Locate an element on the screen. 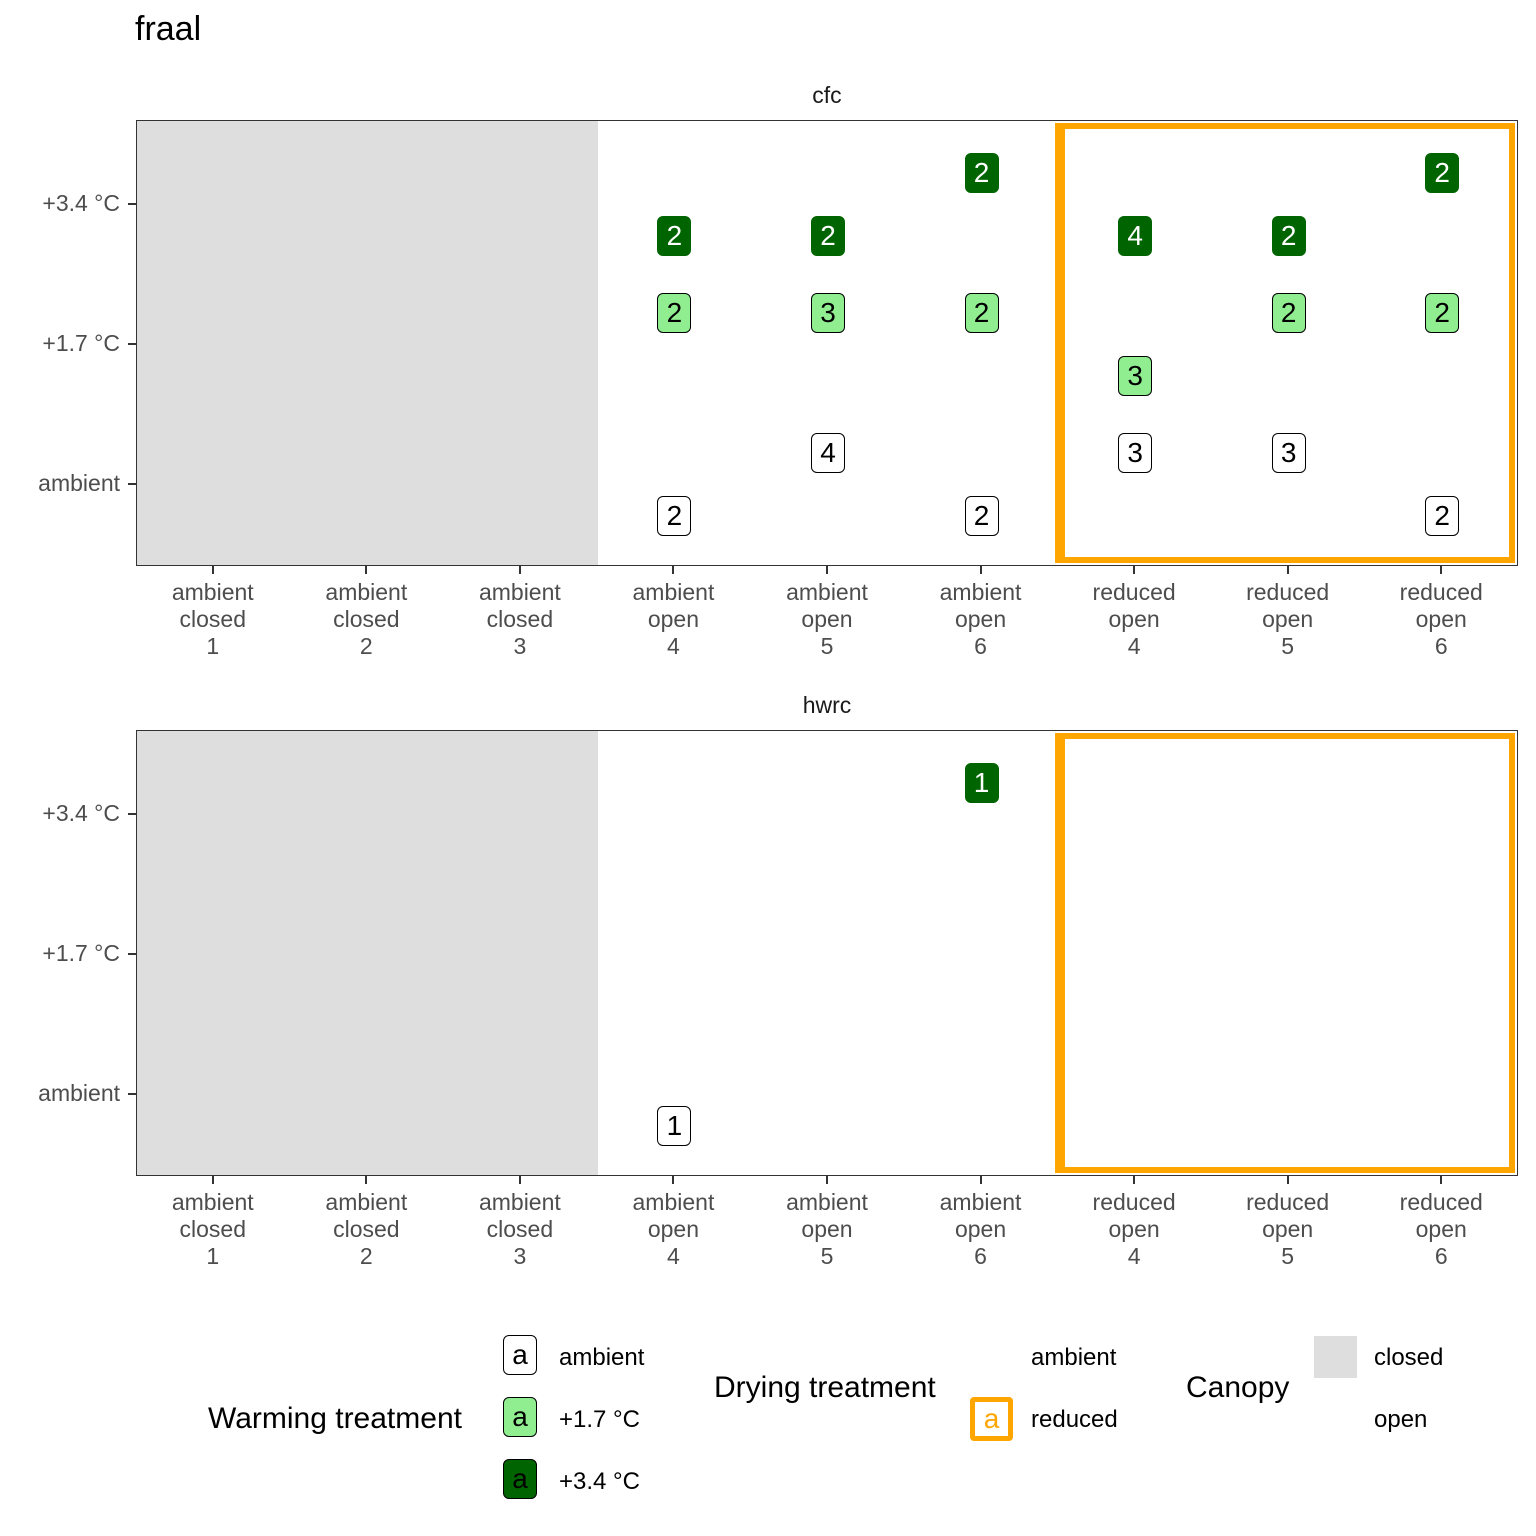  legend-key-3-4: a is located at coordinates (520, 1479).